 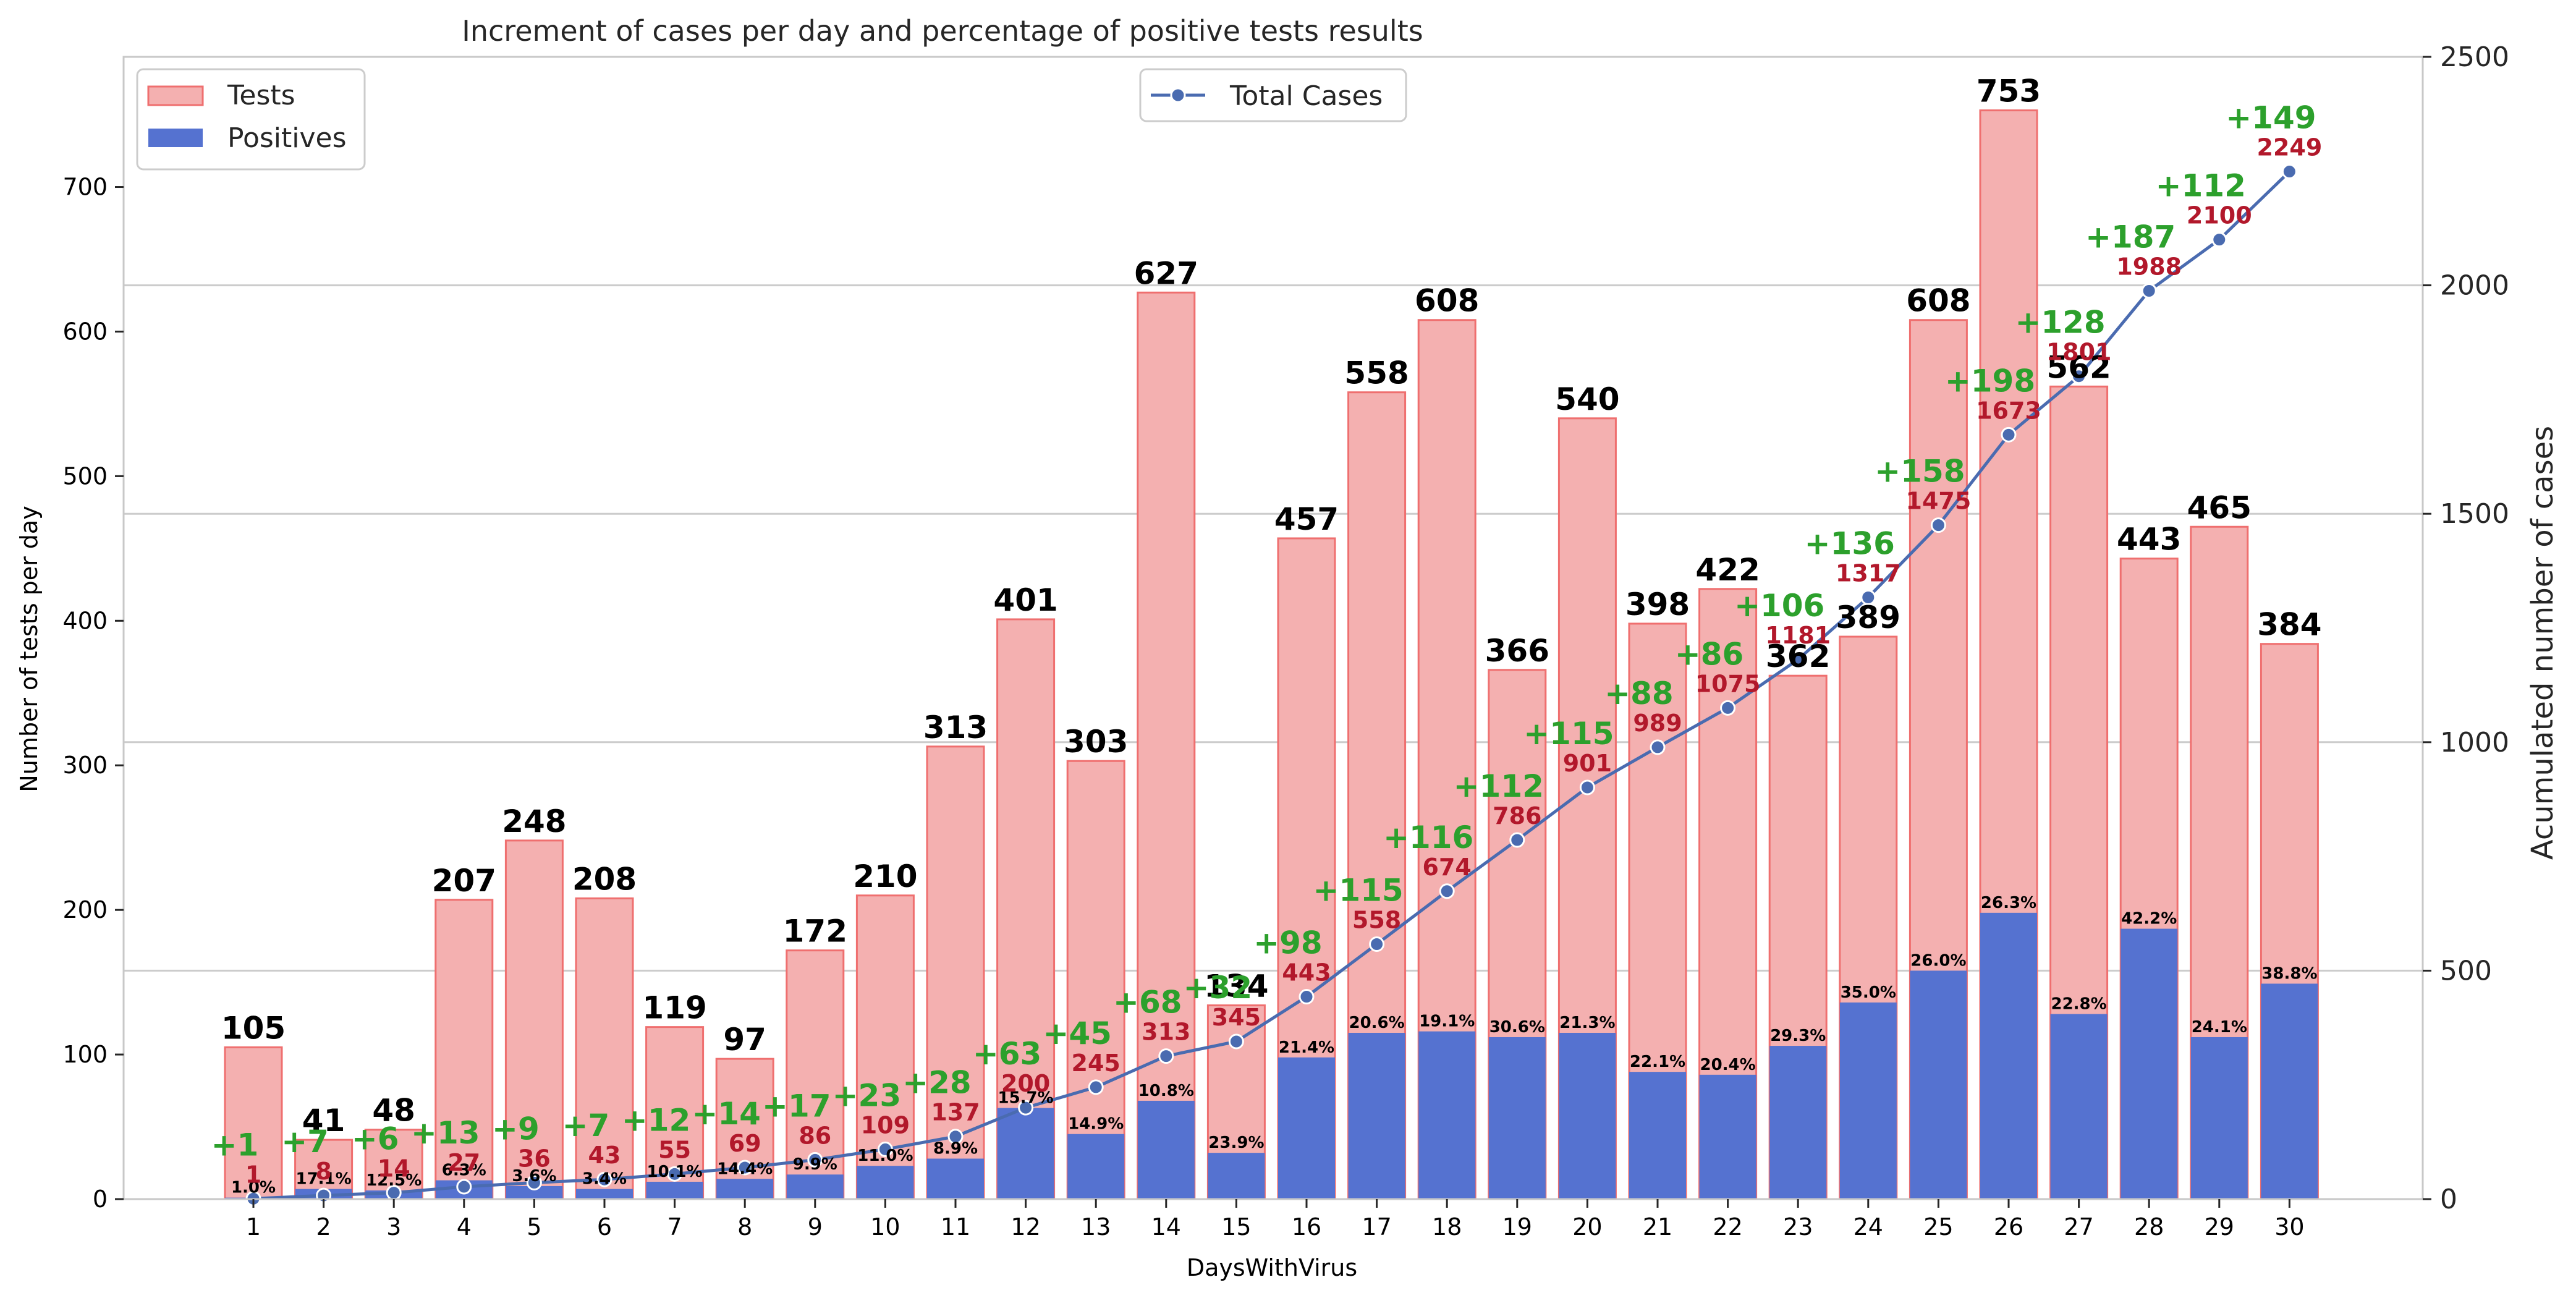 What do you see at coordinates (1568, 734) in the screenshot?
I see `increment-label: +115` at bounding box center [1568, 734].